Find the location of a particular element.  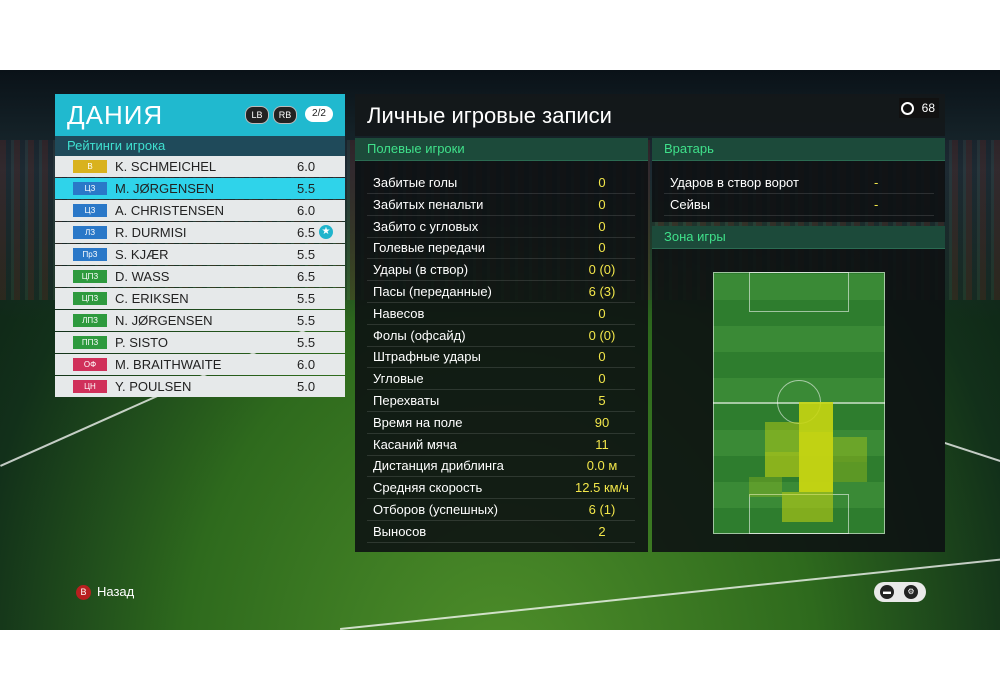

goalkeeper-stats: Вратарь Ударов в створ ворот - Сейвы - is located at coordinates (798, 180).